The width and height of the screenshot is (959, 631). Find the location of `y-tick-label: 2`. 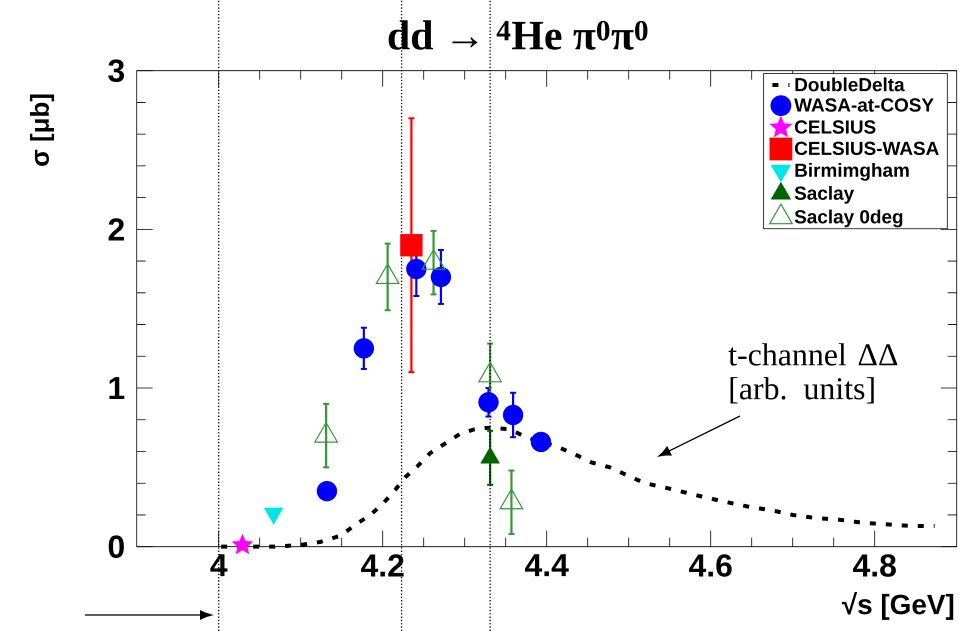

y-tick-label: 2 is located at coordinates (116, 229).